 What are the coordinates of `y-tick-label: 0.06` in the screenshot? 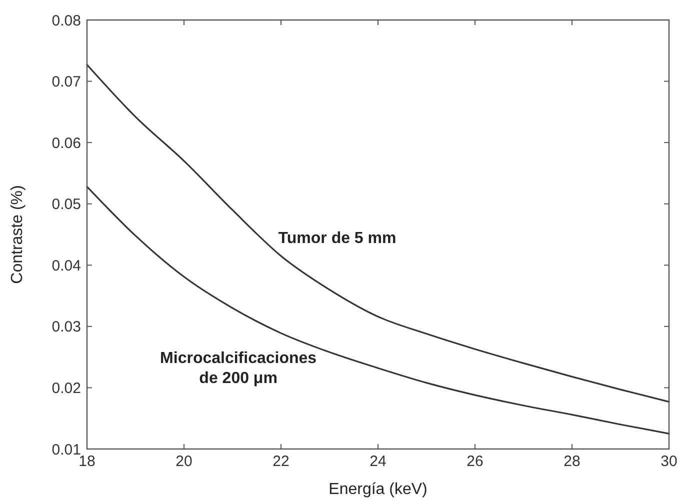 It's located at (66, 143).